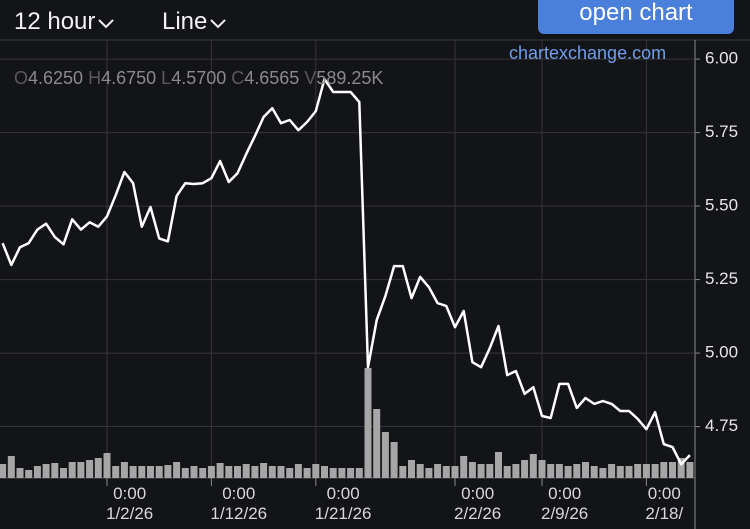 The image size is (750, 529). Describe the element at coordinates (95, 78) in the screenshot. I see `ohlc-key: H` at that location.